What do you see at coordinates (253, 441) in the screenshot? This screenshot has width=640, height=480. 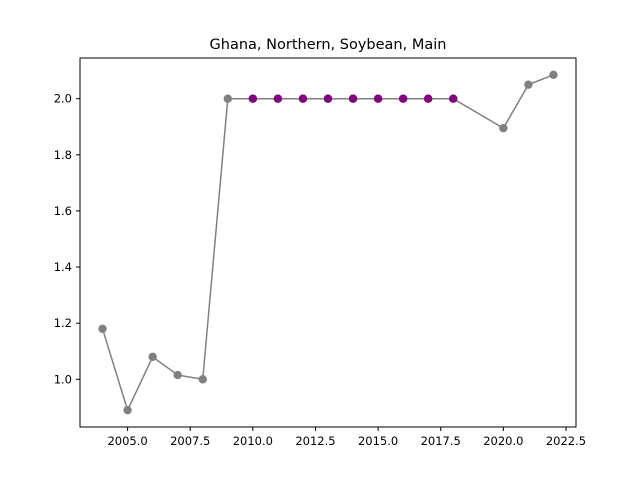 I see `x-tick-label: 2010.0` at bounding box center [253, 441].